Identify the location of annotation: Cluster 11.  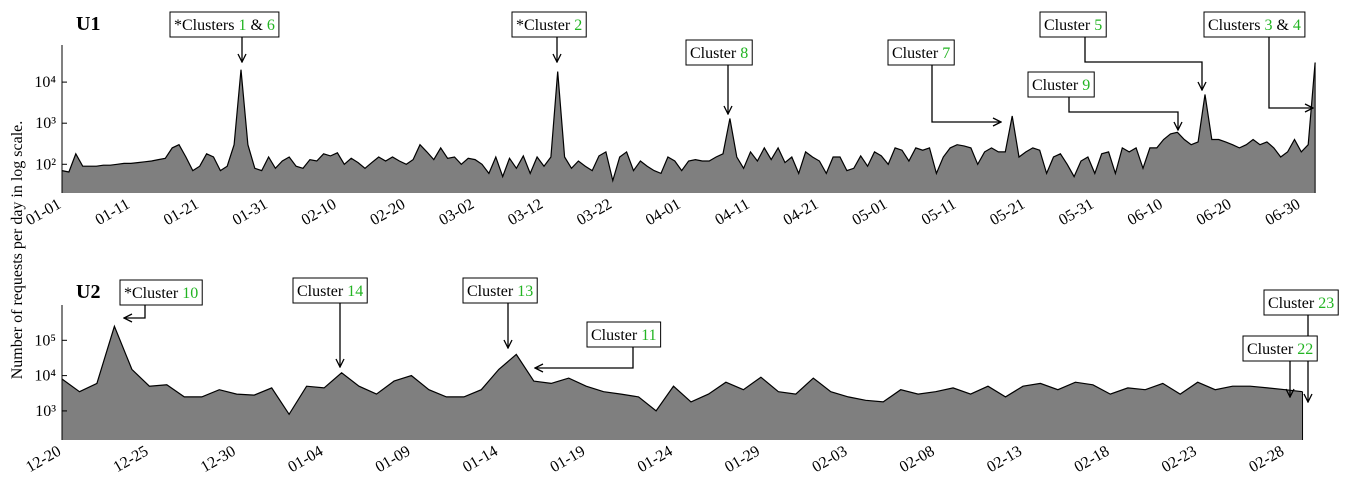
(624, 334).